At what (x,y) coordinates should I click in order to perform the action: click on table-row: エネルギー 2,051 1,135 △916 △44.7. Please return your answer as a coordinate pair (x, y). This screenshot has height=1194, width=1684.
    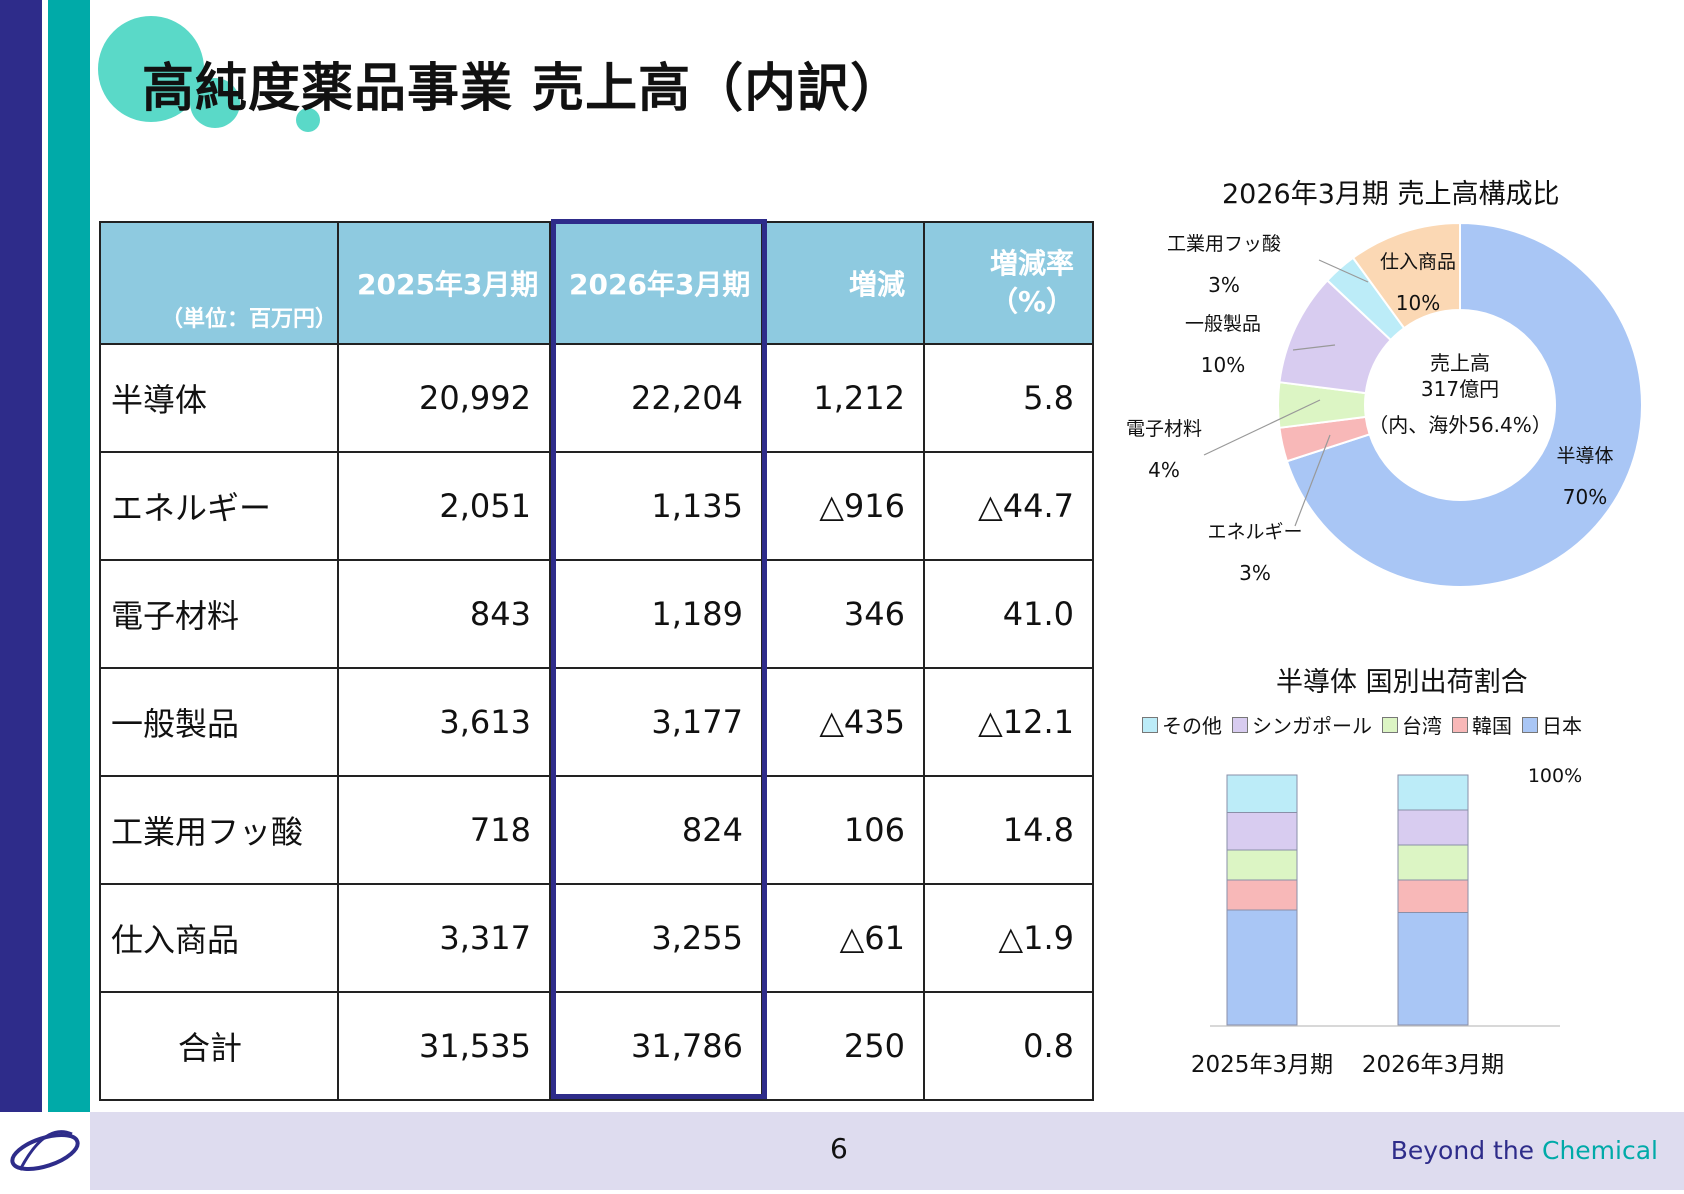
    Looking at the image, I should click on (596, 506).